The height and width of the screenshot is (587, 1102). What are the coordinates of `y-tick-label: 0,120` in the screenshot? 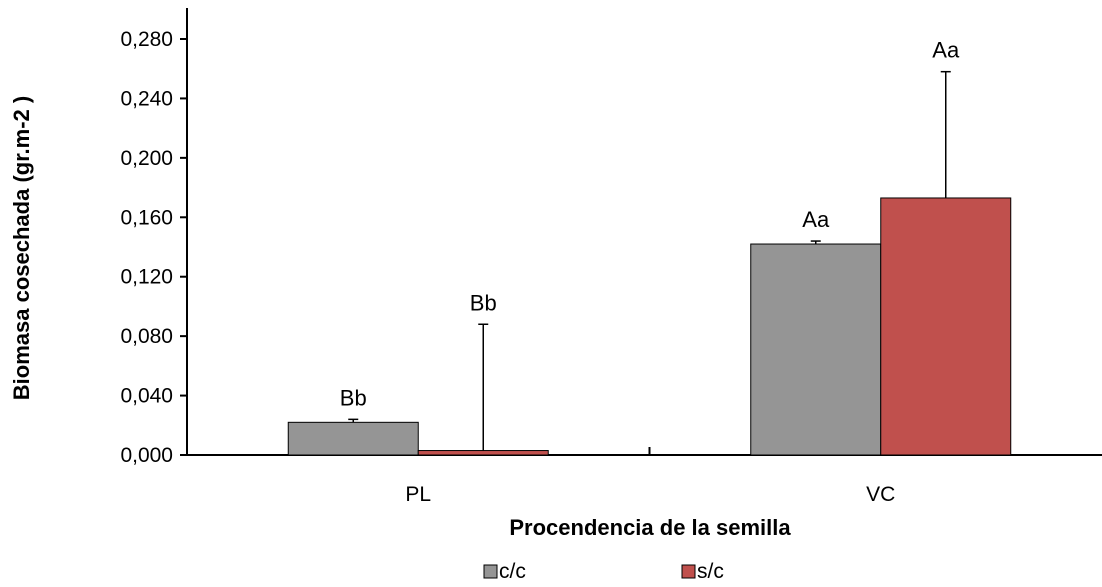 It's located at (146, 277).